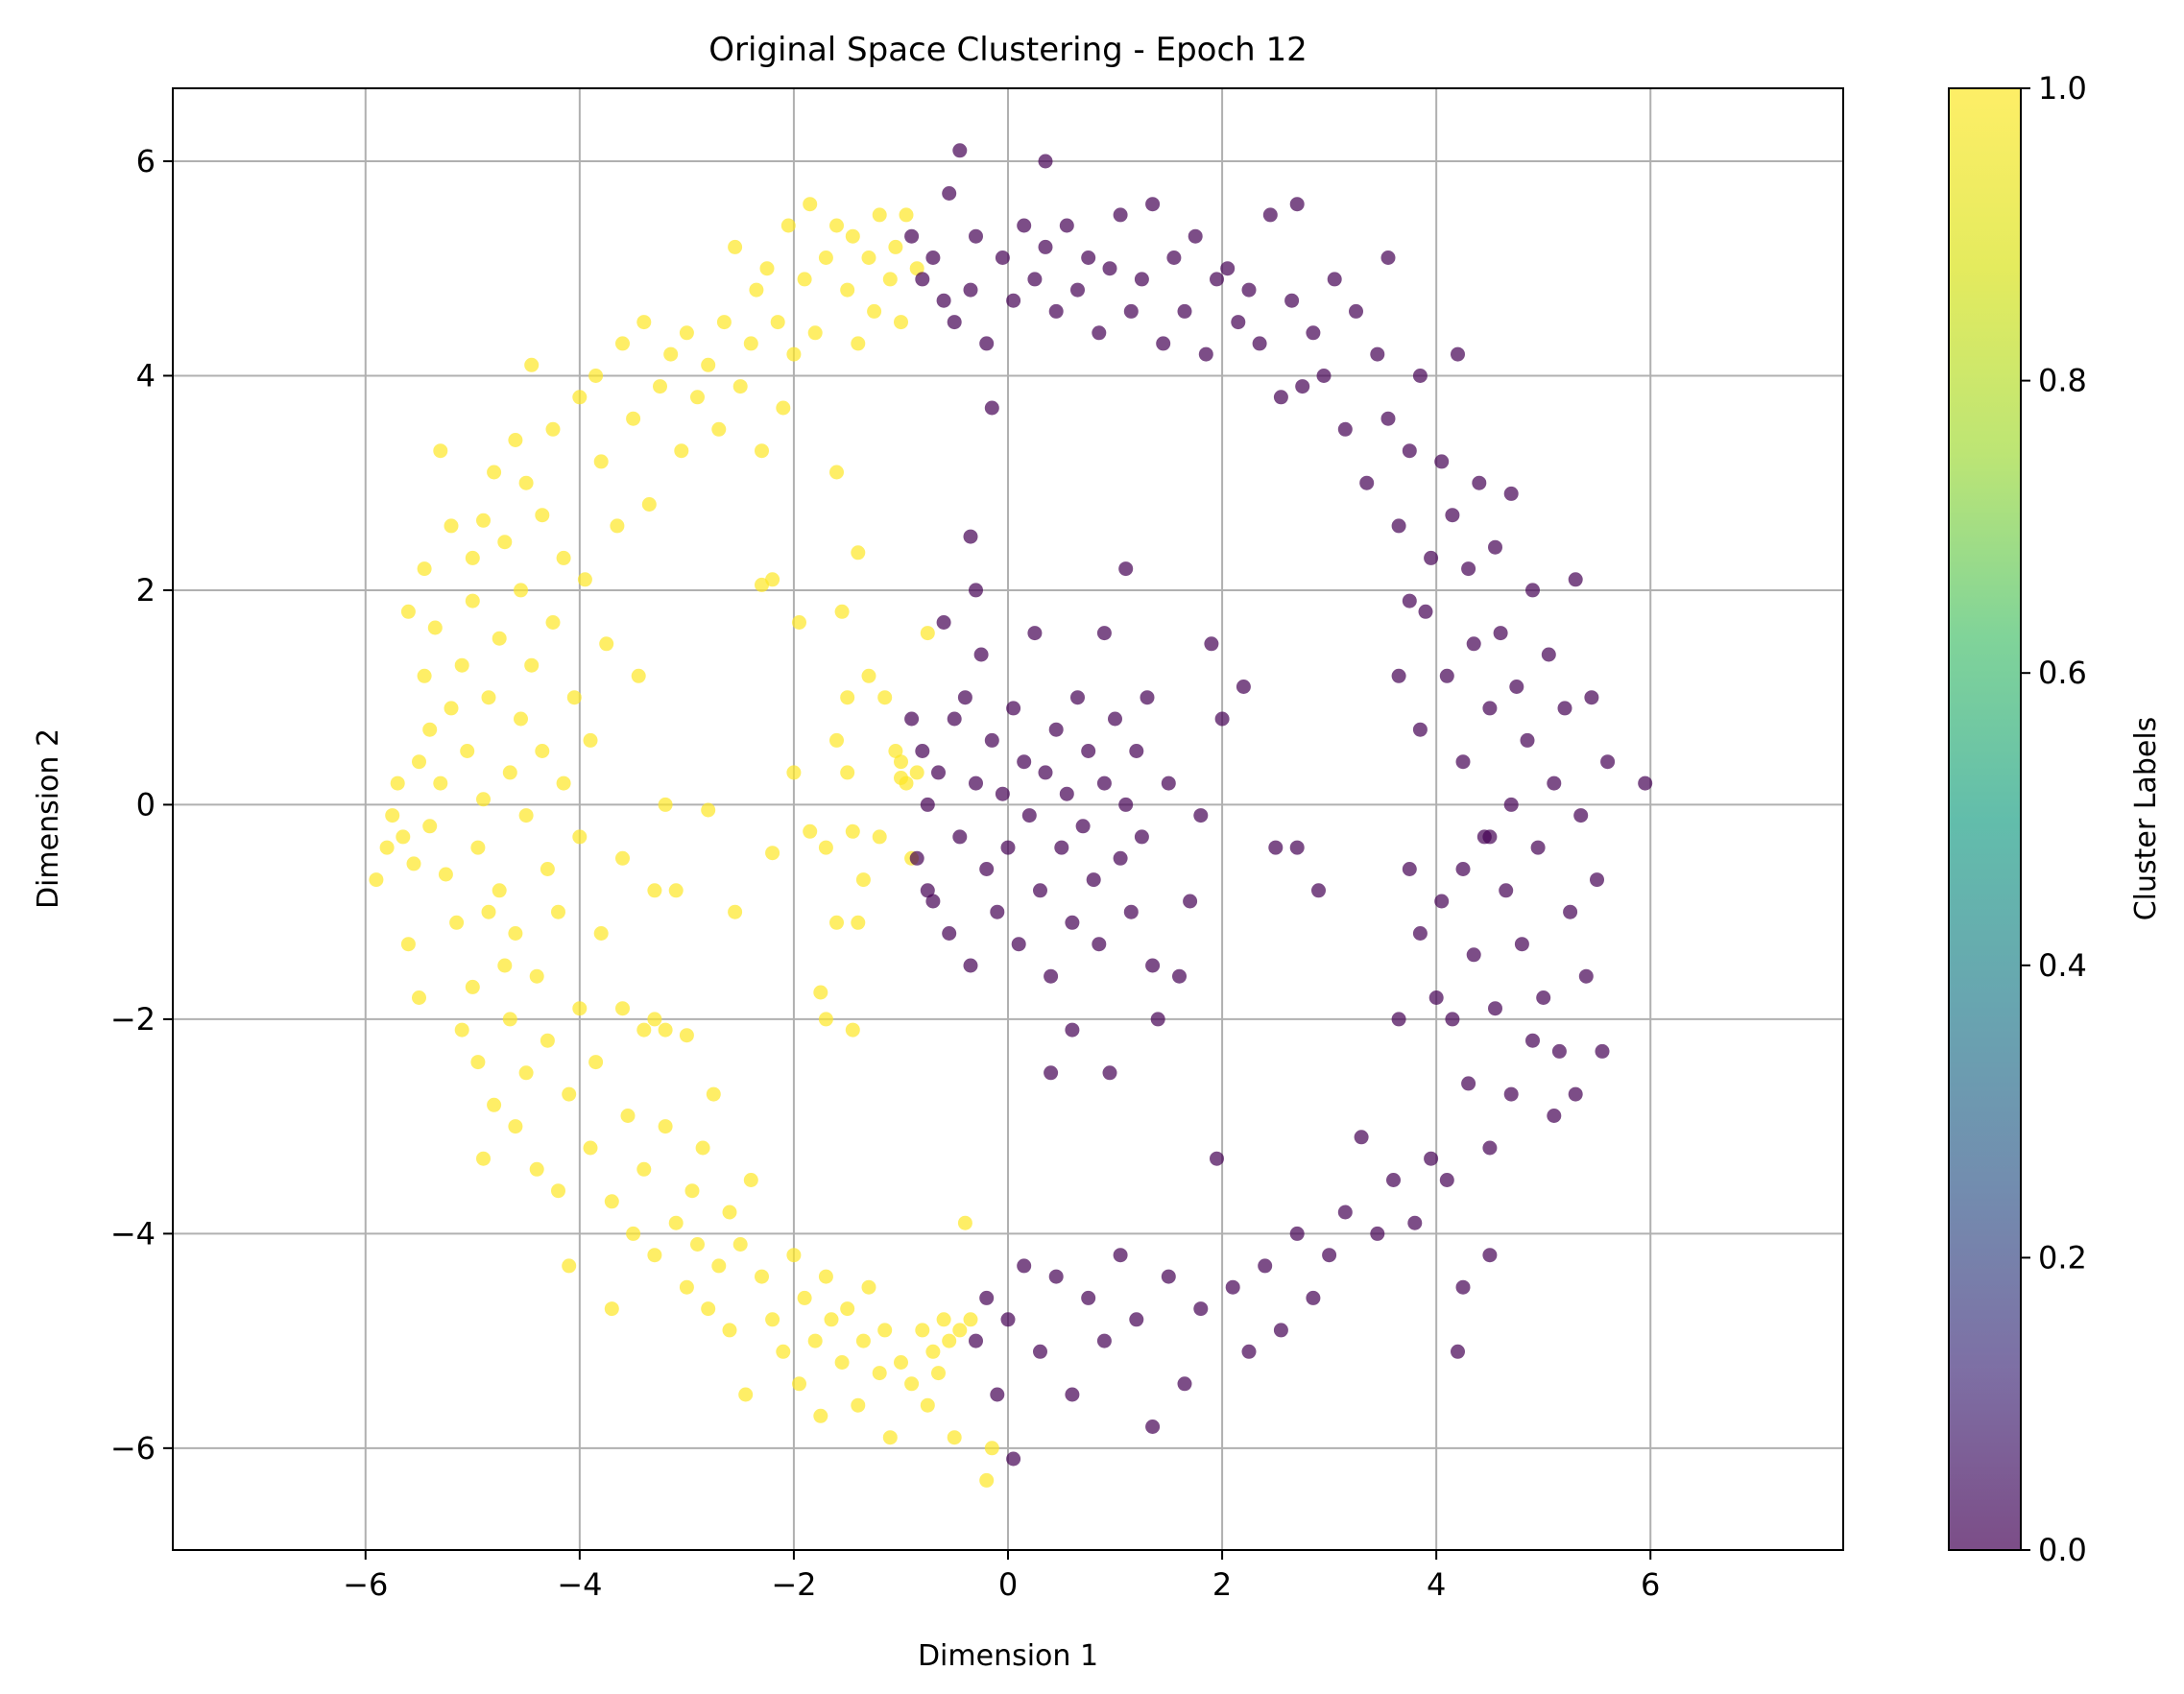  I want to click on x-tick-label: 0, so click(1008, 1584).